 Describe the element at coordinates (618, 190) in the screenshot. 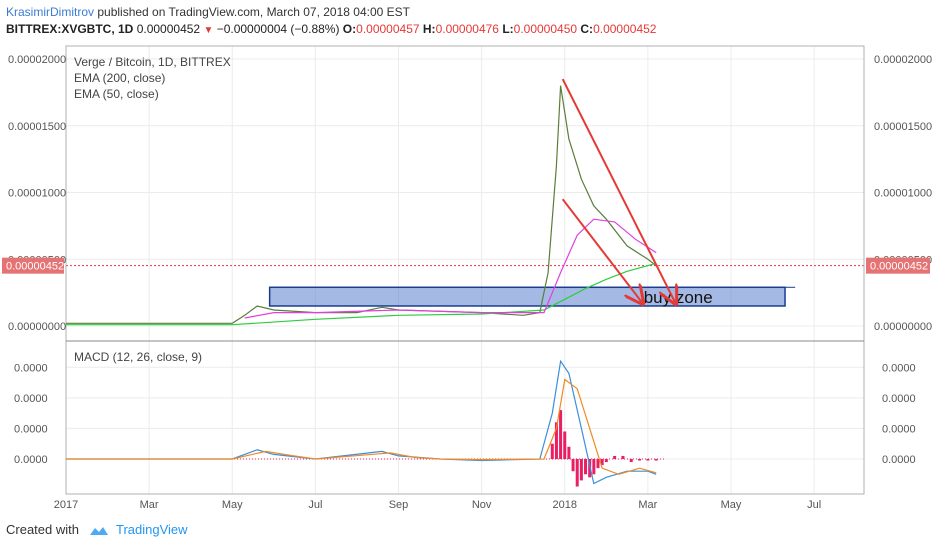

I see `trend-arrow-upper` at that location.